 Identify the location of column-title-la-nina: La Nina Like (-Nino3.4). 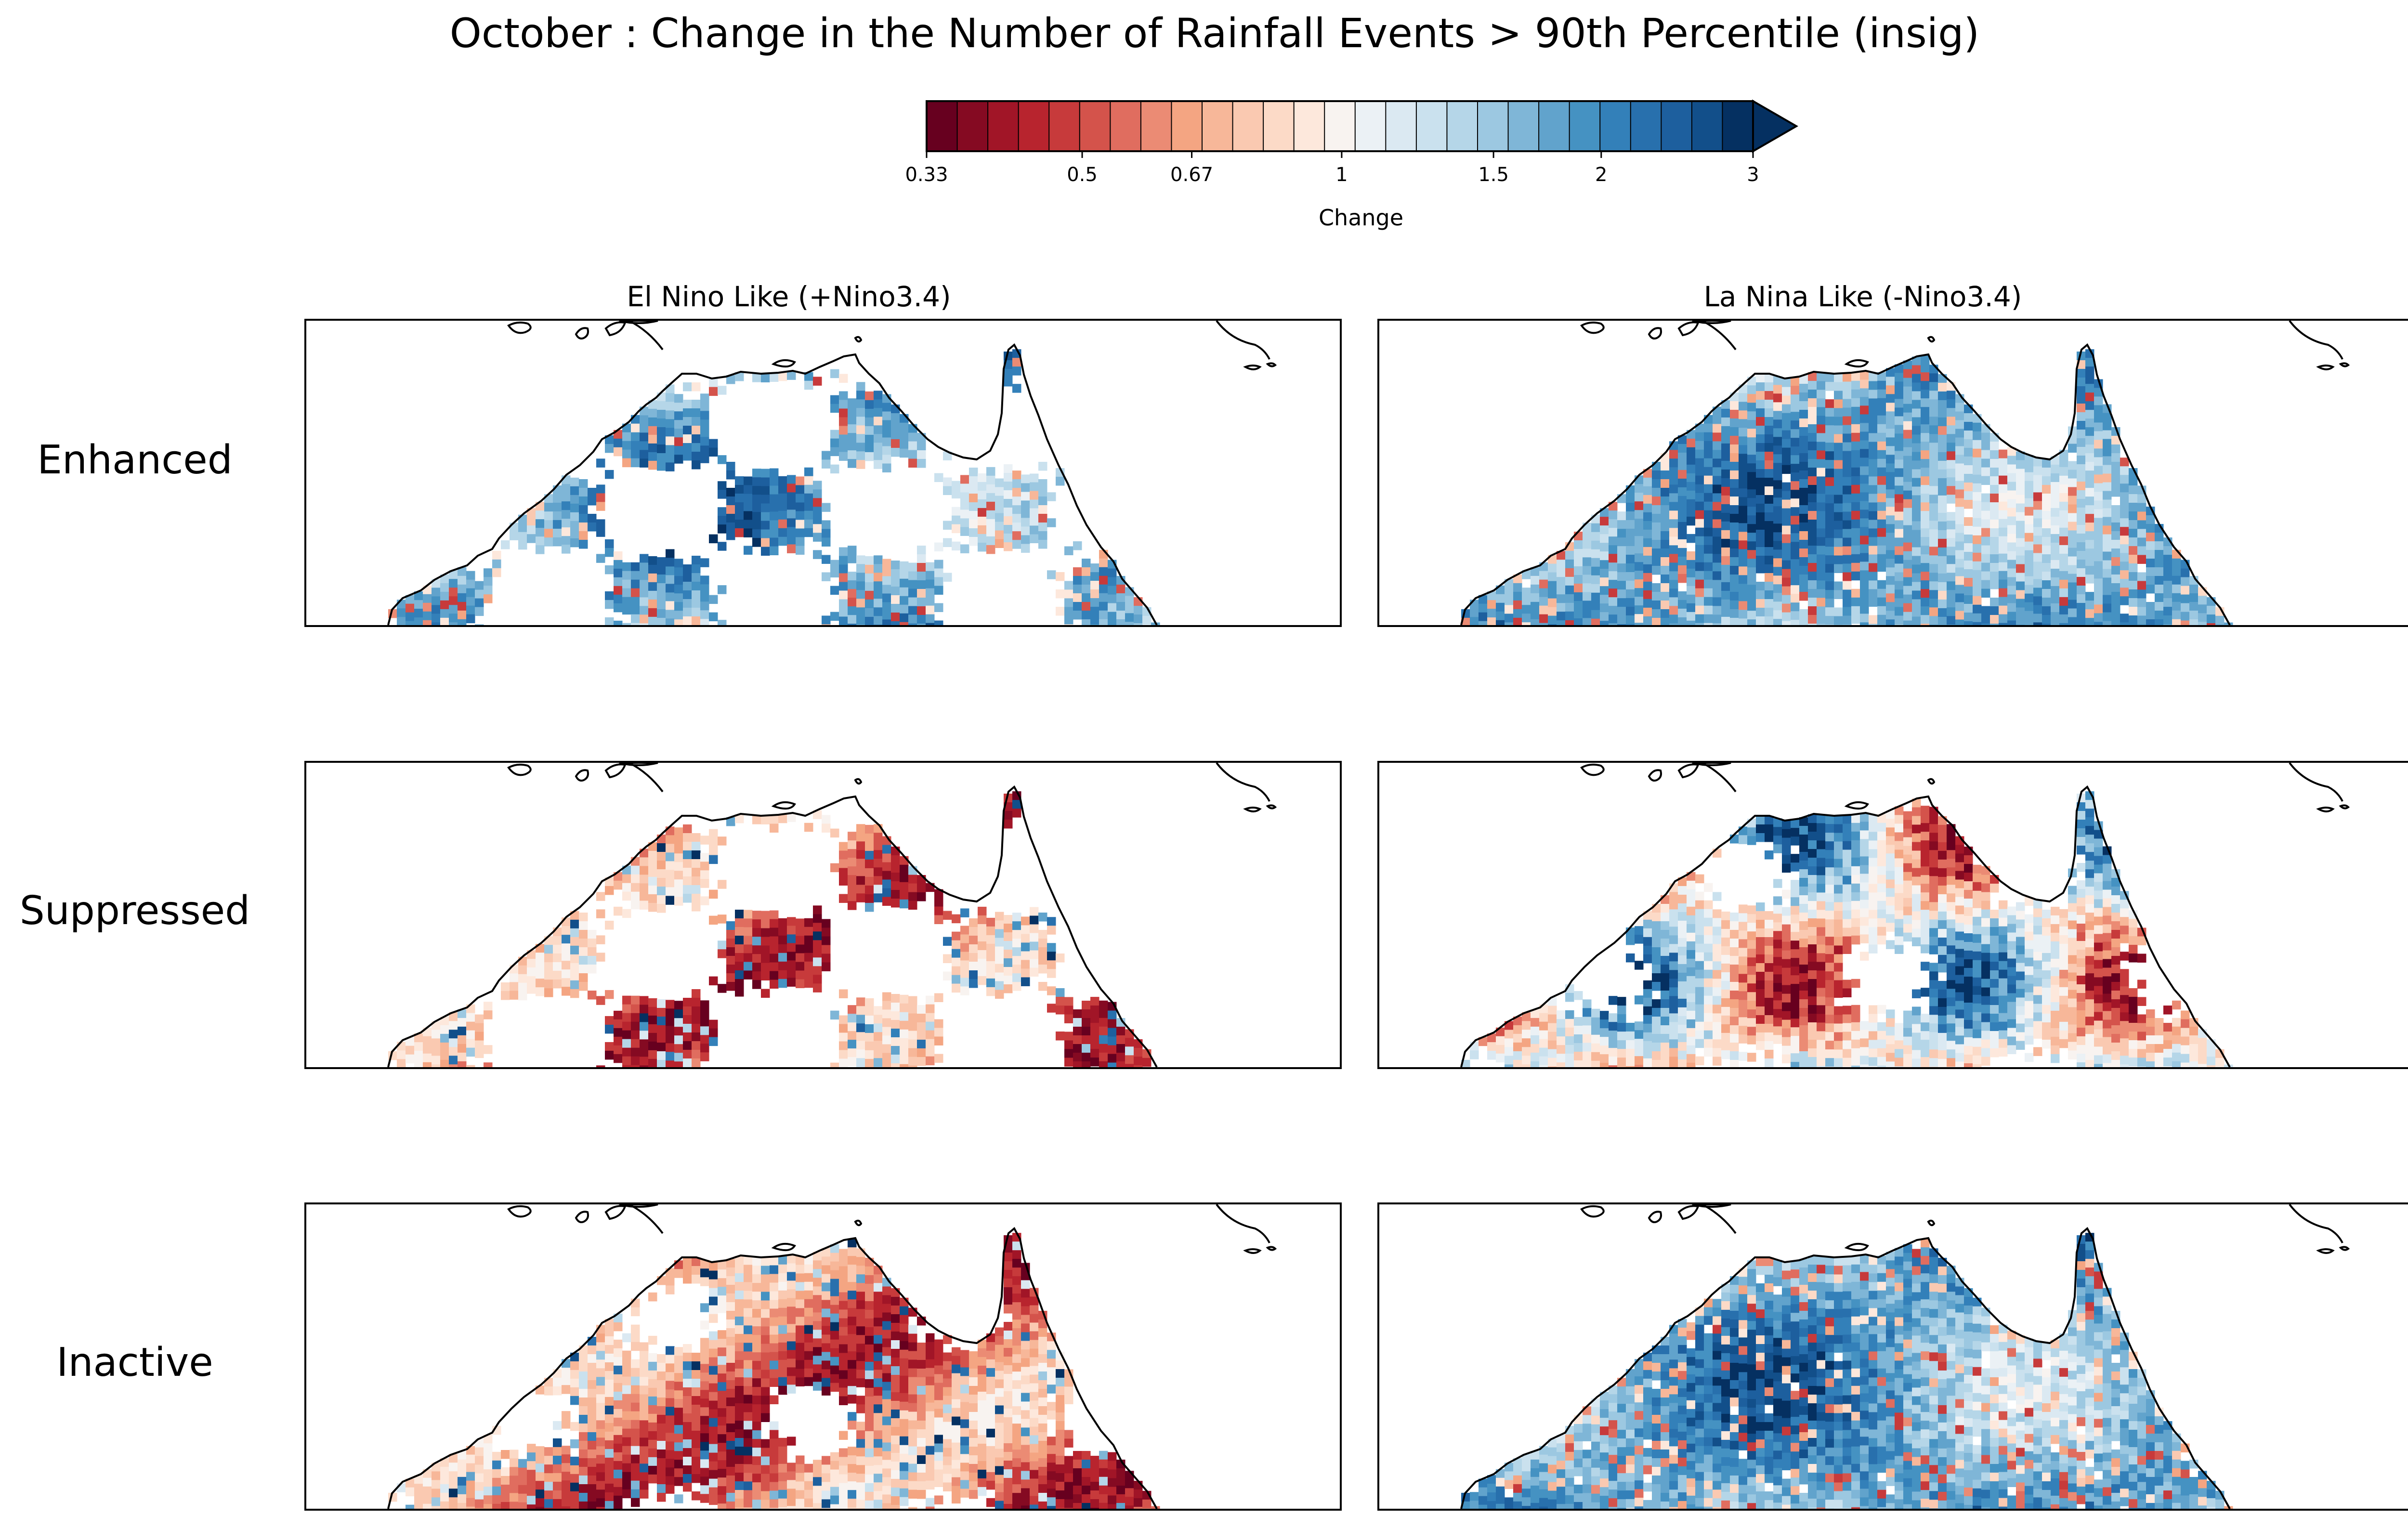
(1862, 297).